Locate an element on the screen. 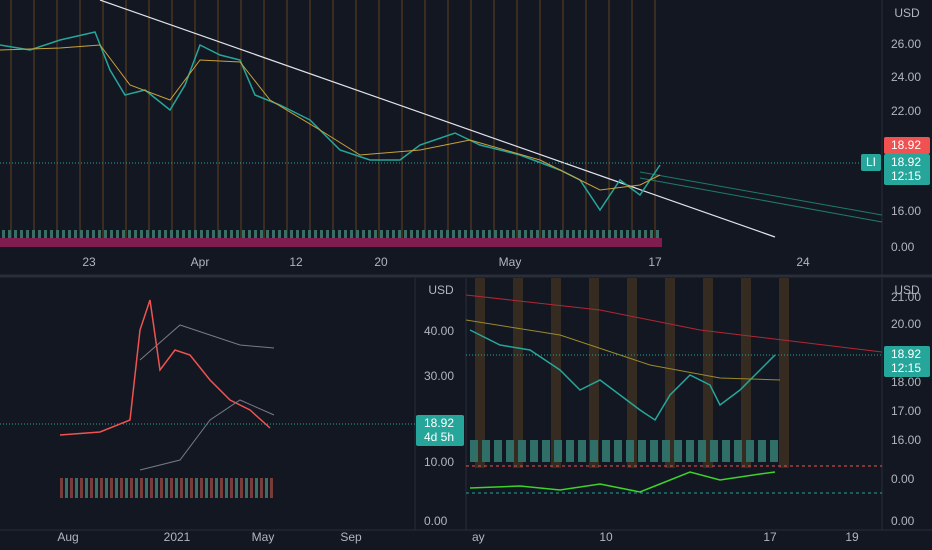 Image resolution: width=932 pixels, height=550 pixels. date-tick: 2021 is located at coordinates (177, 537).